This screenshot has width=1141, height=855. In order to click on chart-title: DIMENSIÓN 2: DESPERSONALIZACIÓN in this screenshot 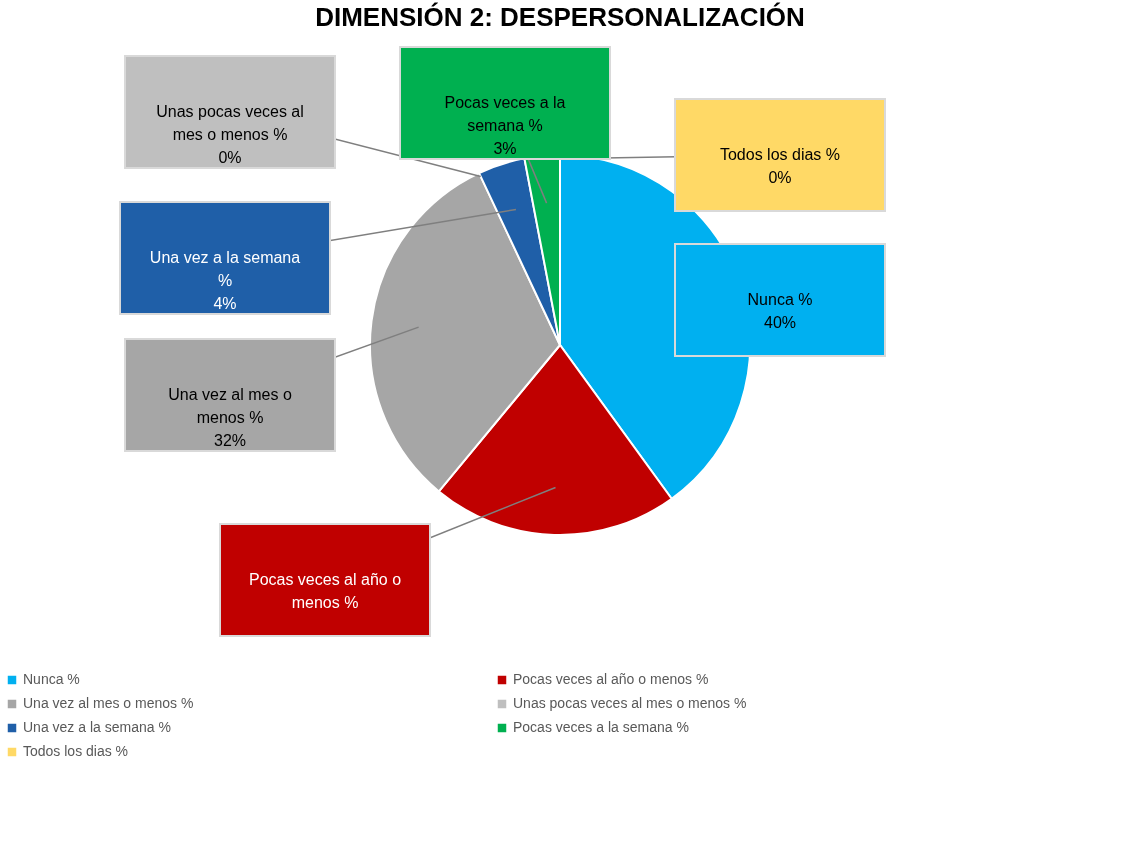, I will do `click(560, 17)`.